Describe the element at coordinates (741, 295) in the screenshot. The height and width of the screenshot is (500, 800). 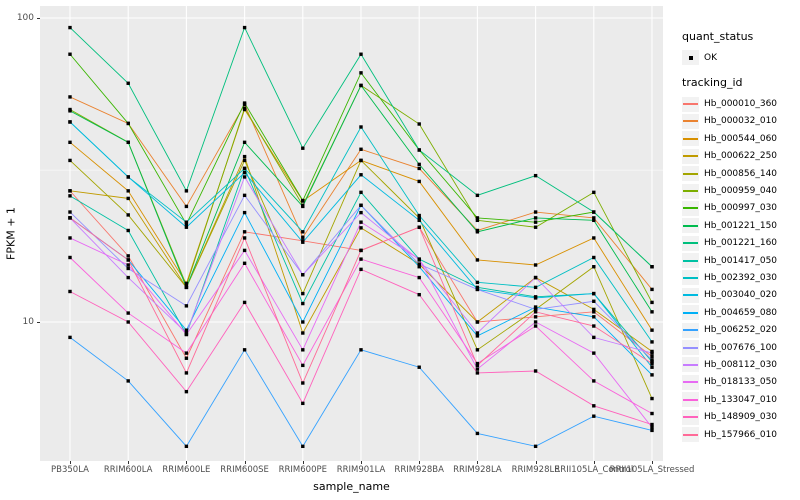
I see `legend-item-label: Hb_003040_020` at that location.